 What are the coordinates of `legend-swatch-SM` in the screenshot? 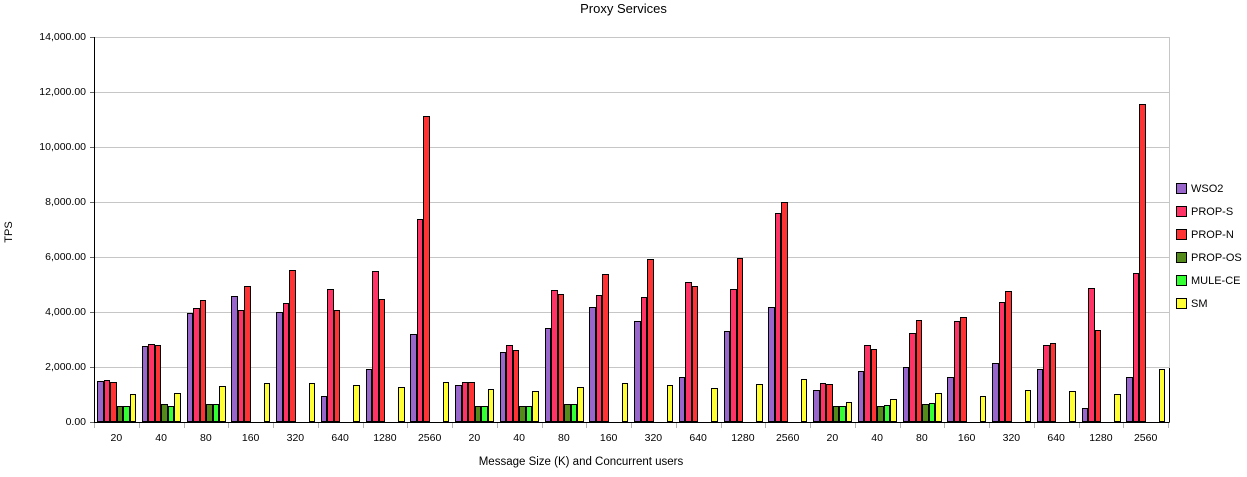 It's located at (1181, 303).